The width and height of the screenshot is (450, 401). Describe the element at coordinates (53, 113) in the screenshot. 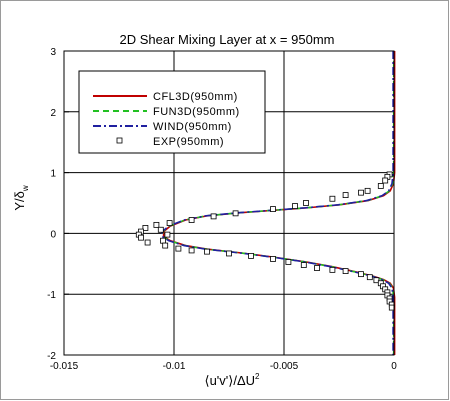

I see `y-tick-label: 2` at that location.